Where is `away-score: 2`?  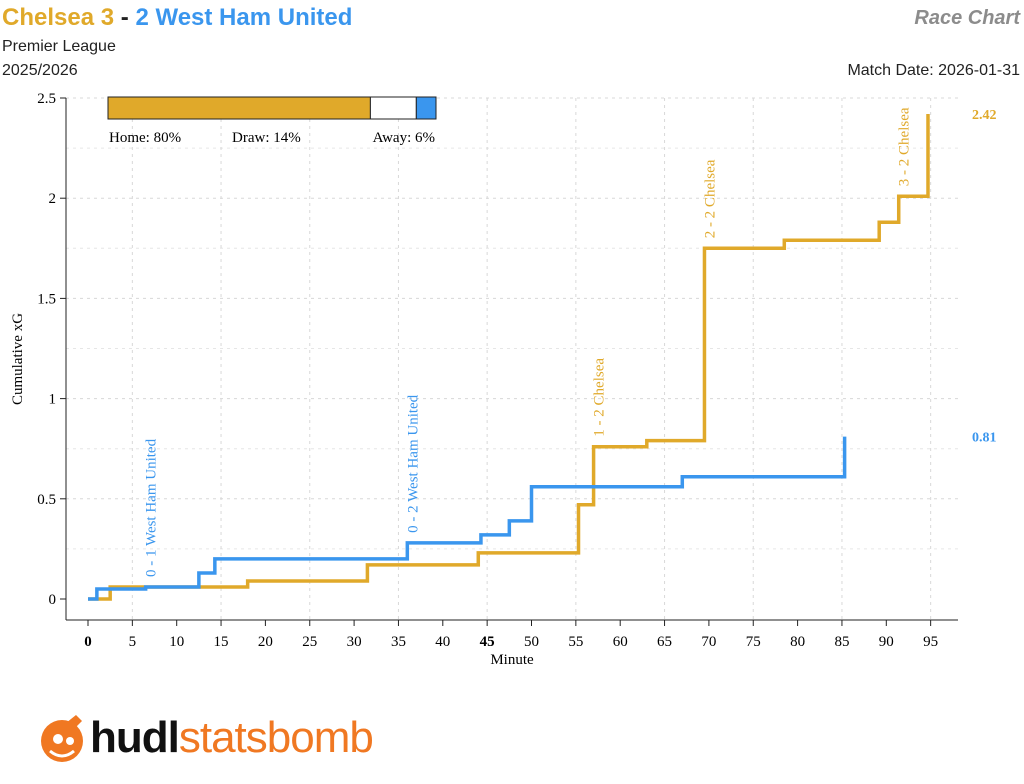 away-score: 2 is located at coordinates (142, 17).